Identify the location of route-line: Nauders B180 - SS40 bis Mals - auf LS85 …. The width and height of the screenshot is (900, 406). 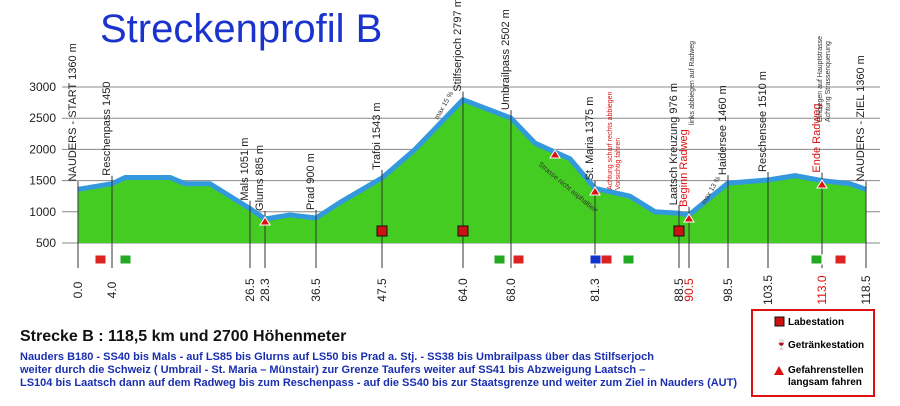
(337, 357).